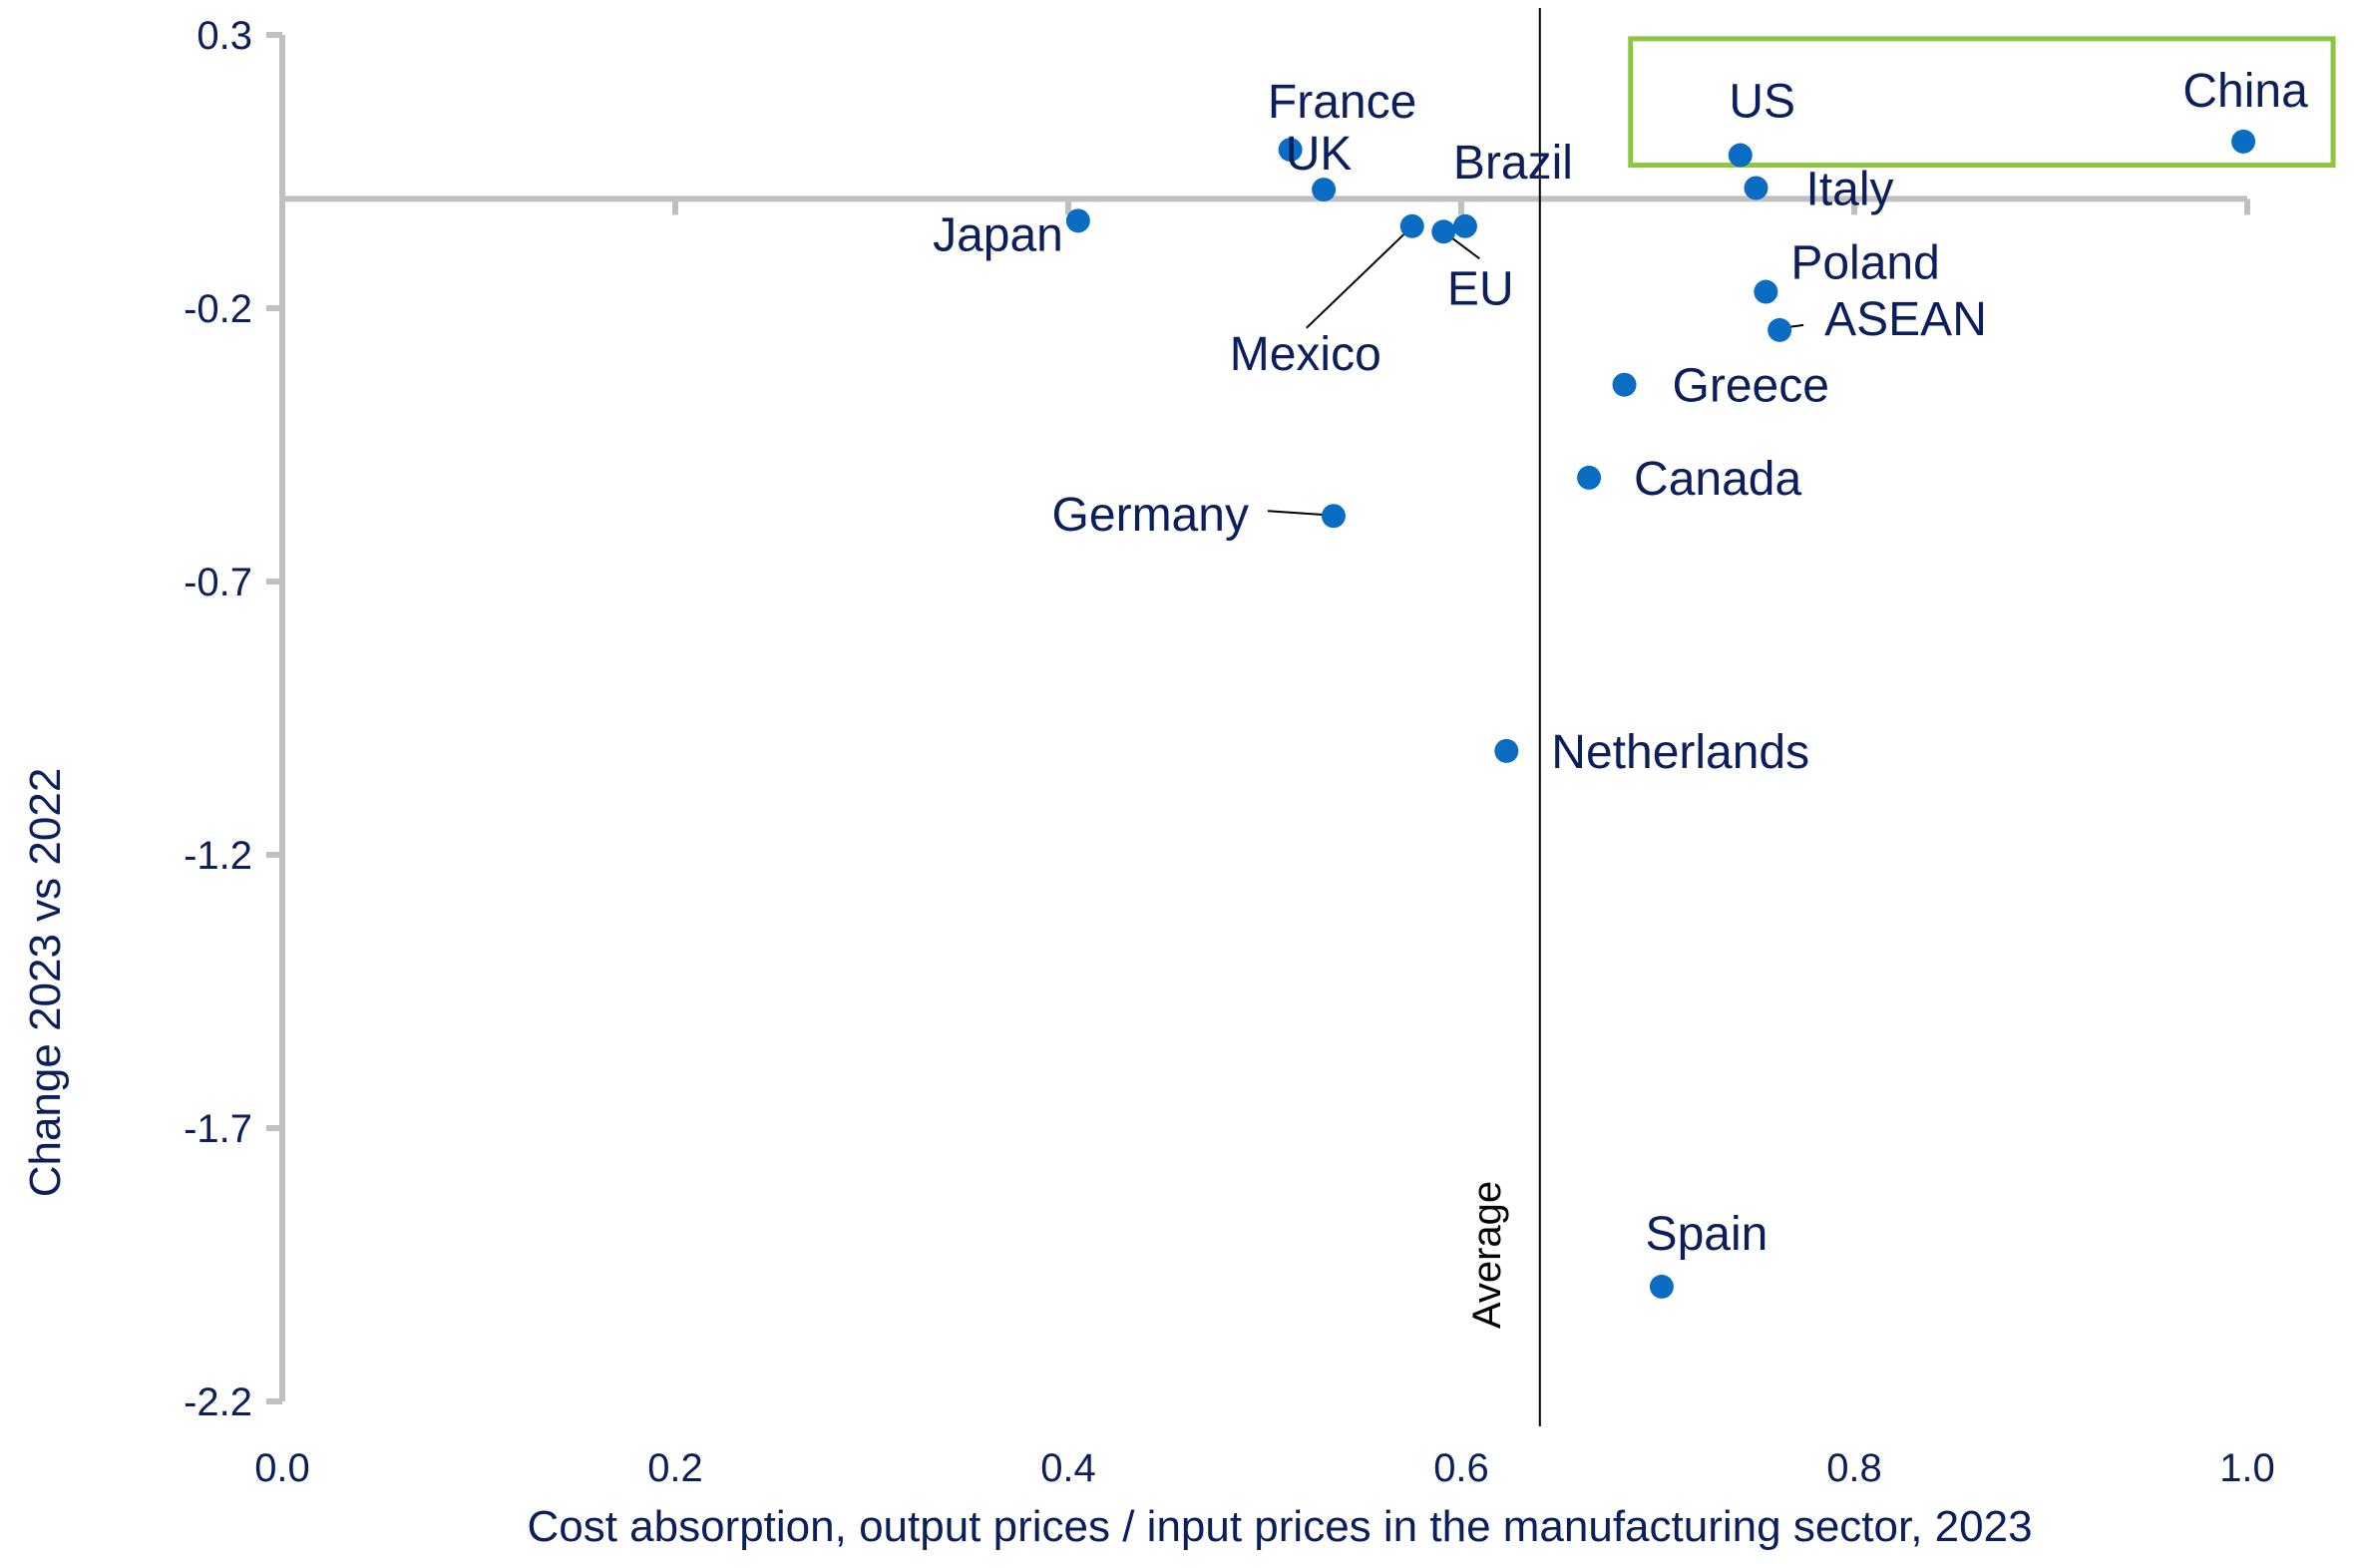 The image size is (2357, 1568). I want to click on y-axis-title: Change 2023 vs 2022, so click(45, 983).